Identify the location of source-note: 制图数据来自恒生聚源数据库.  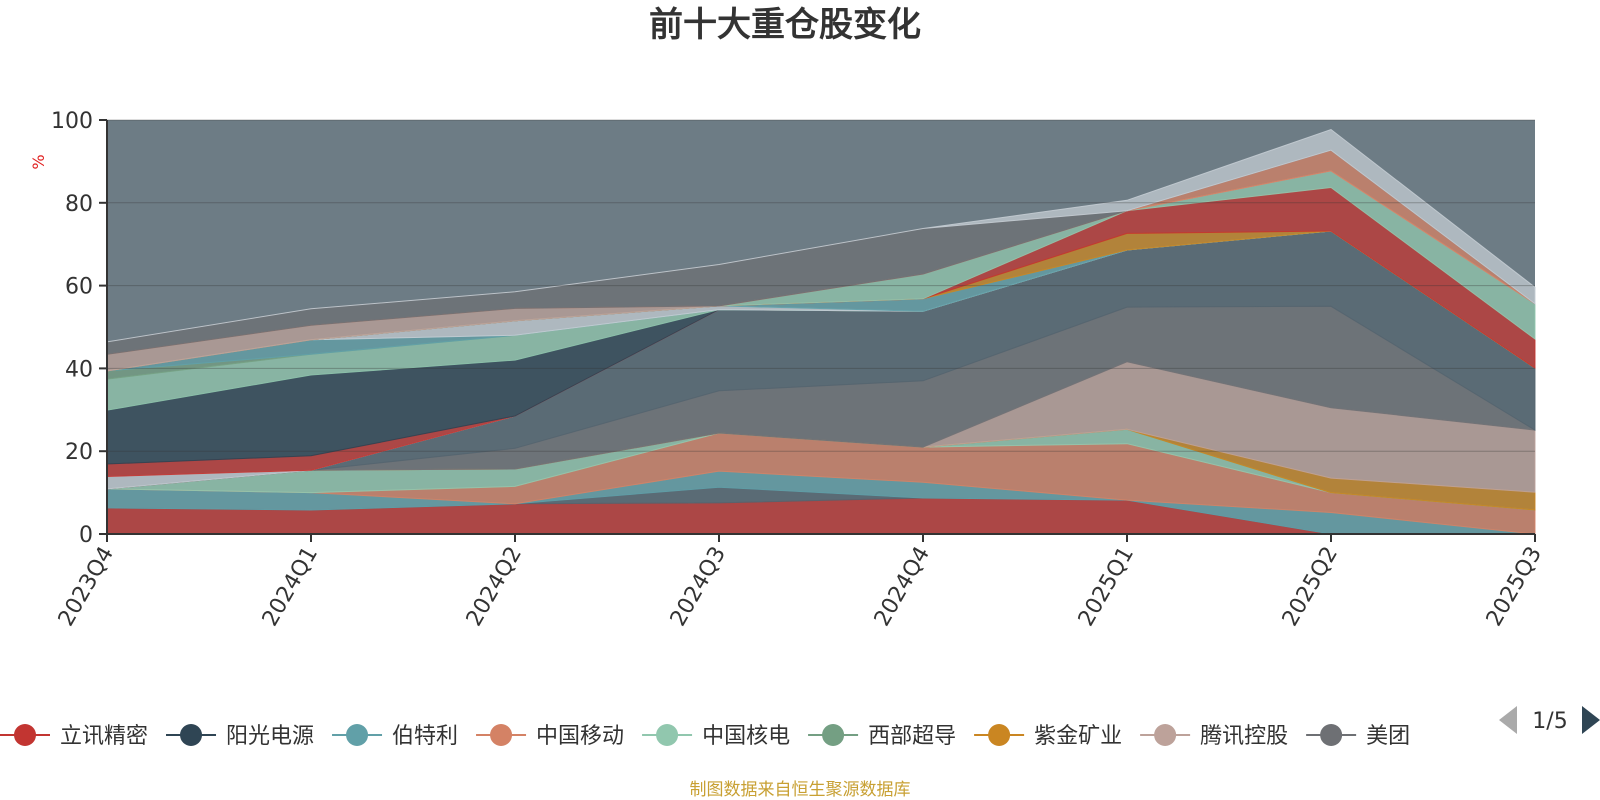
(800, 790).